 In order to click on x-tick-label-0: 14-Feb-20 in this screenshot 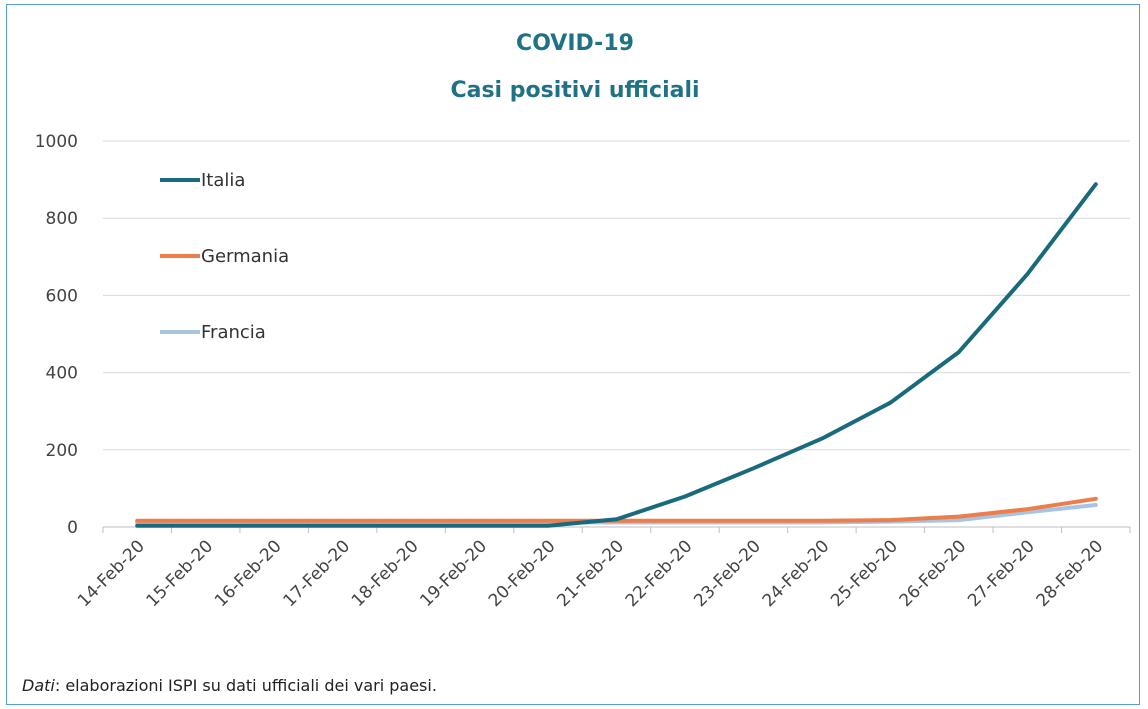, I will do `click(111, 573)`.